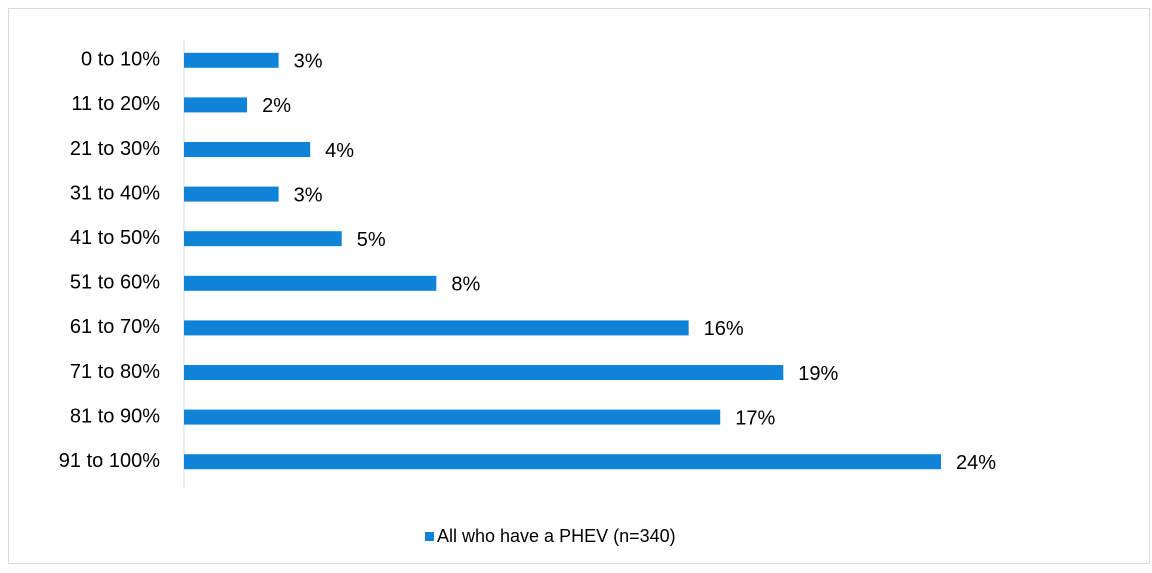 This screenshot has height=573, width=1152. What do you see at coordinates (465, 285) in the screenshot?
I see `data-label: 8%` at bounding box center [465, 285].